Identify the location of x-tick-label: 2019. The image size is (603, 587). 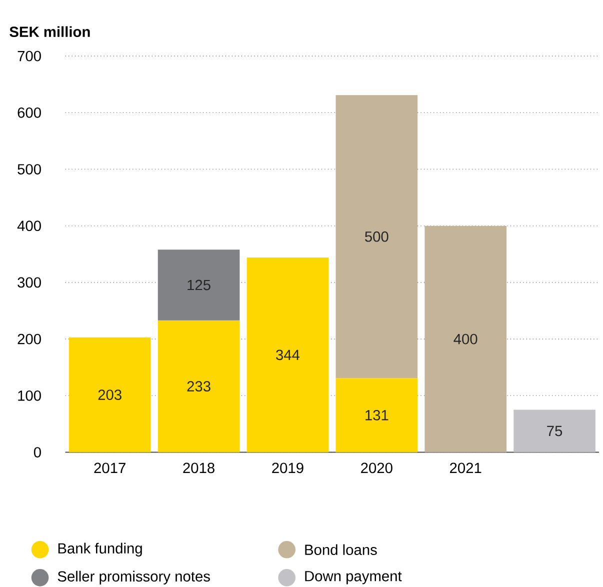
(288, 468).